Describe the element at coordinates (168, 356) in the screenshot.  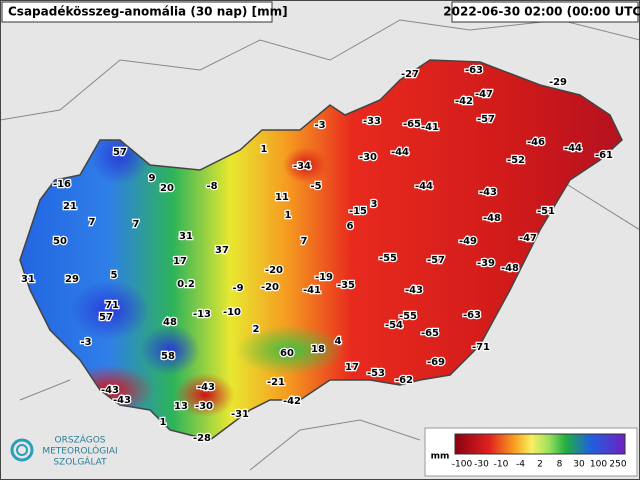
I see `station-value: 58` at that location.